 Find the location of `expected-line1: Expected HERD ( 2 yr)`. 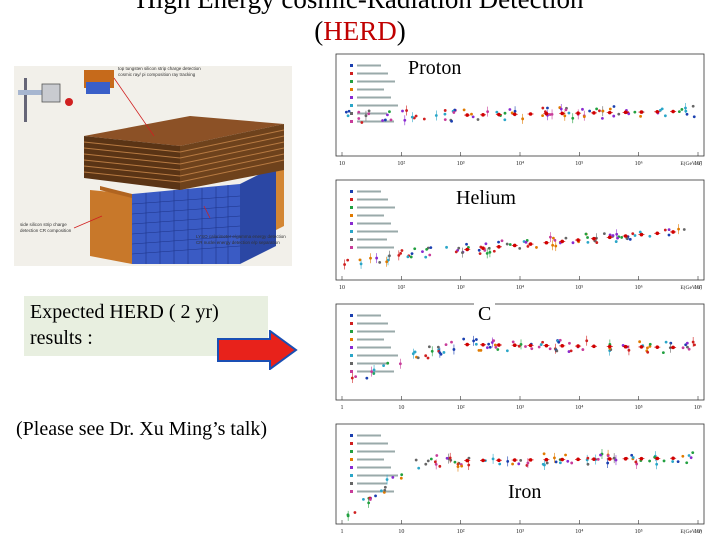

expected-line1: Expected HERD ( 2 yr) is located at coordinates (124, 312).